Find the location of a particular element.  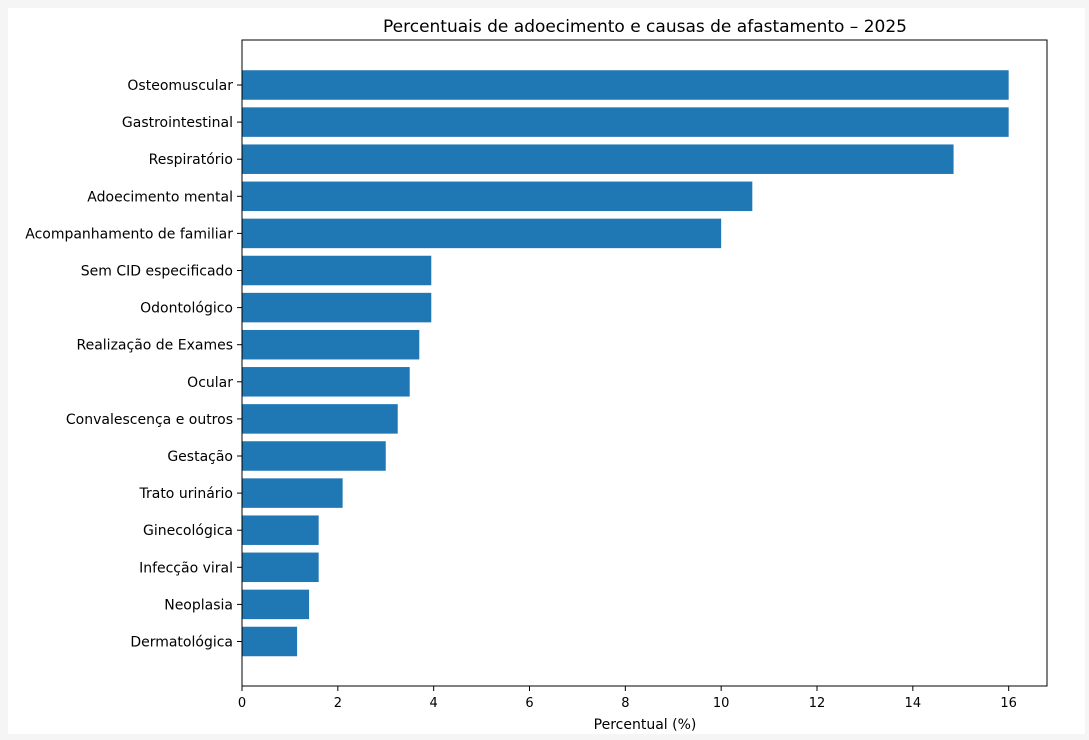

y-tick-label: Realização de Exames is located at coordinates (155, 346).